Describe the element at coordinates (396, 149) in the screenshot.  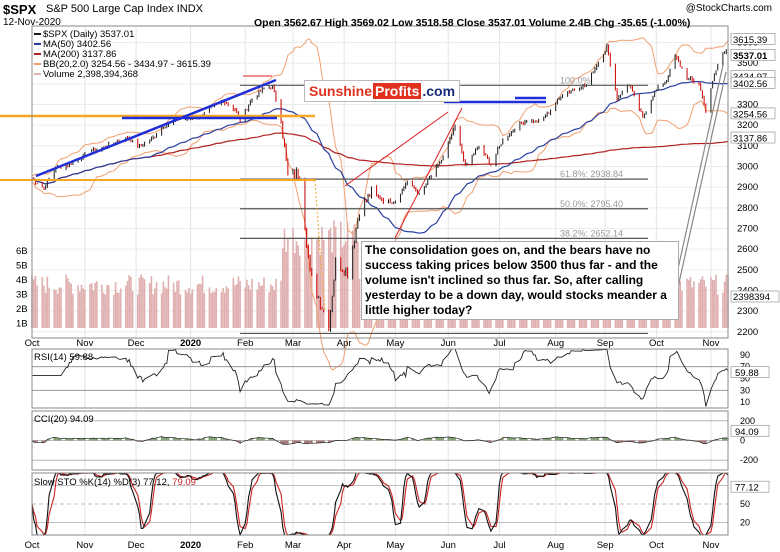
I see `red-channel-line` at that location.